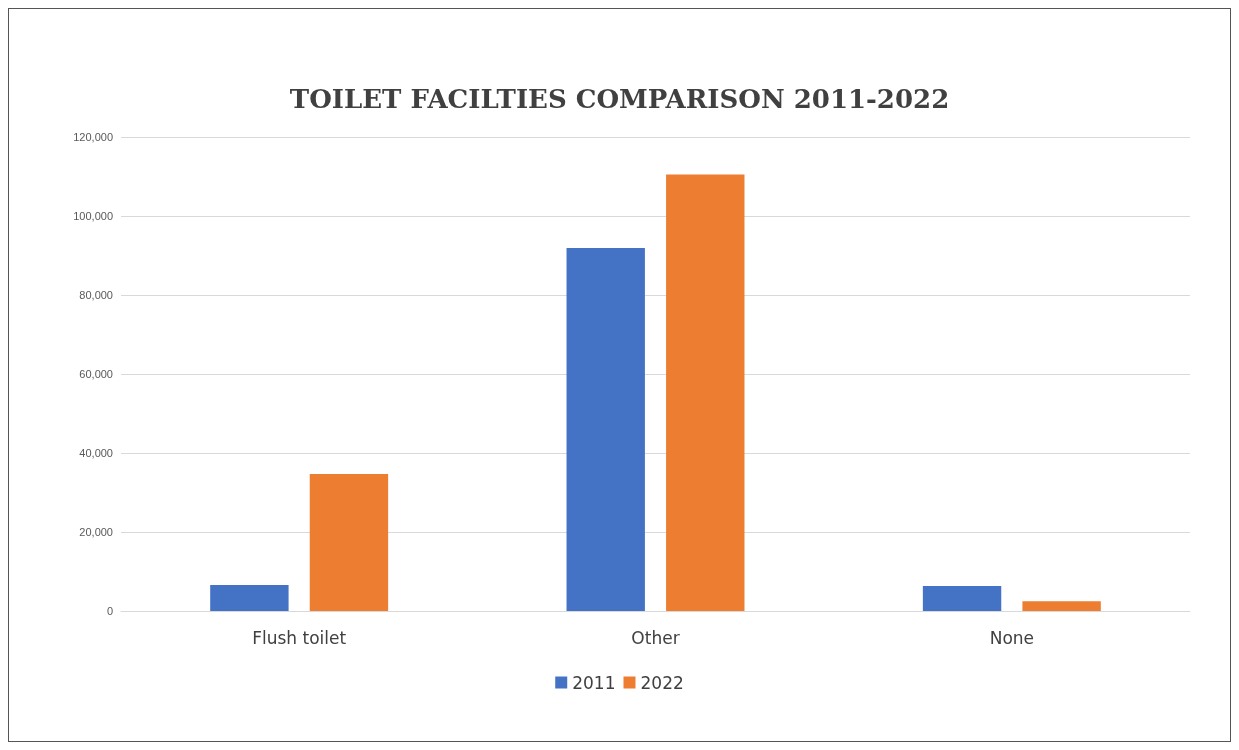  I want to click on y-tick-label: 100,000, so click(93, 216).